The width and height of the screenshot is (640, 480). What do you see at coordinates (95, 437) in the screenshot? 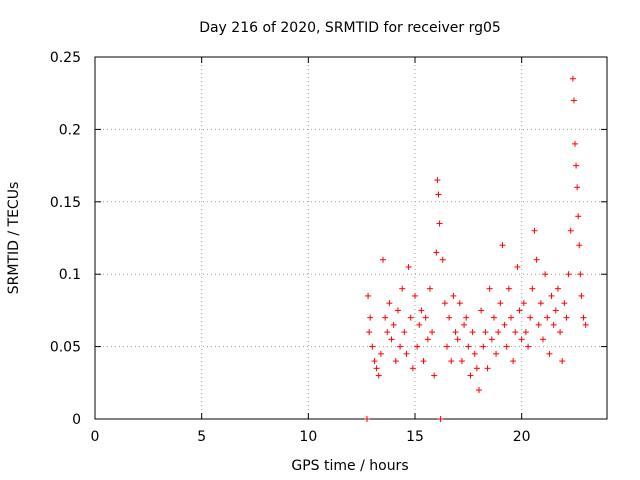
I see `x-tick-label: 0` at bounding box center [95, 437].